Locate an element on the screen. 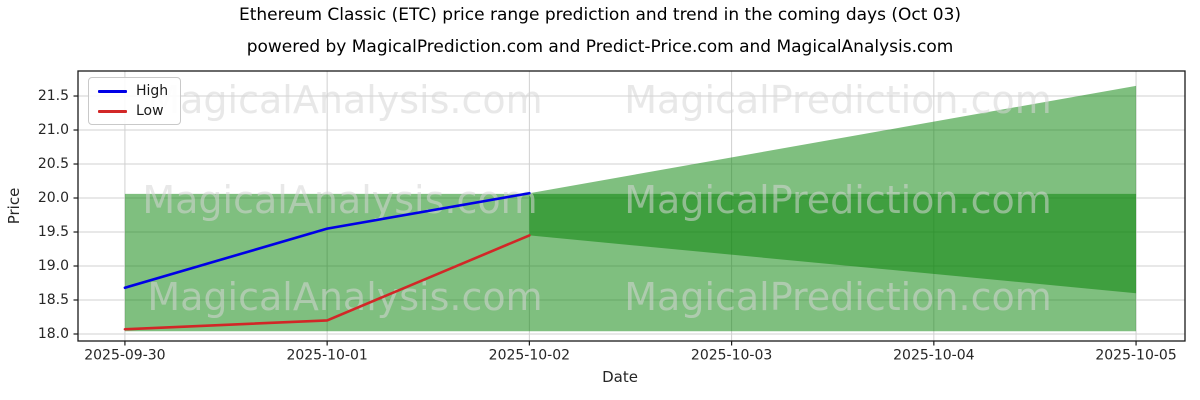  high-line is located at coordinates (327, 240).